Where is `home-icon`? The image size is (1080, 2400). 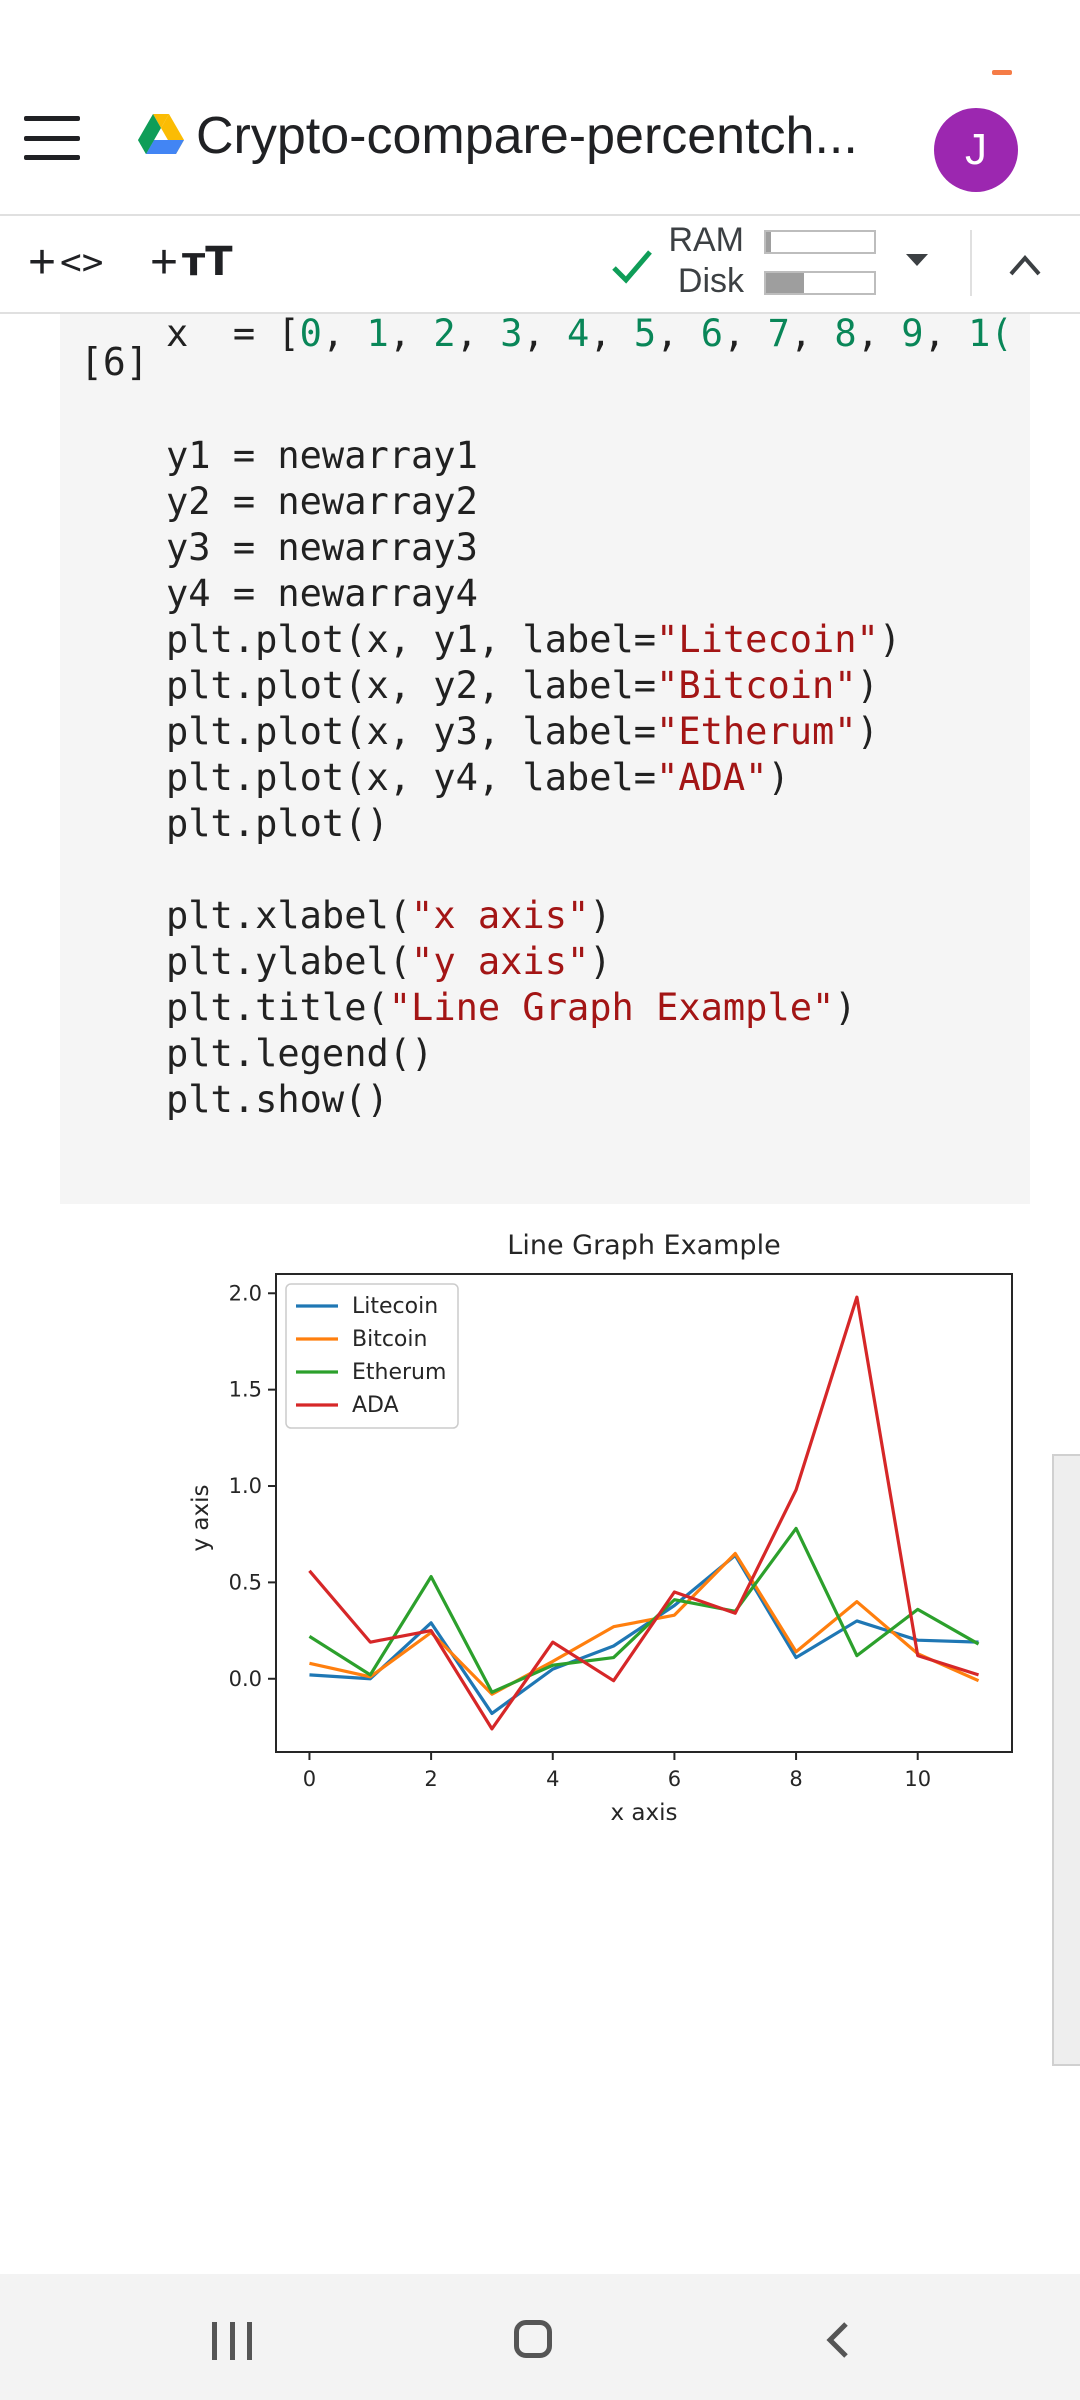 home-icon is located at coordinates (533, 2339).